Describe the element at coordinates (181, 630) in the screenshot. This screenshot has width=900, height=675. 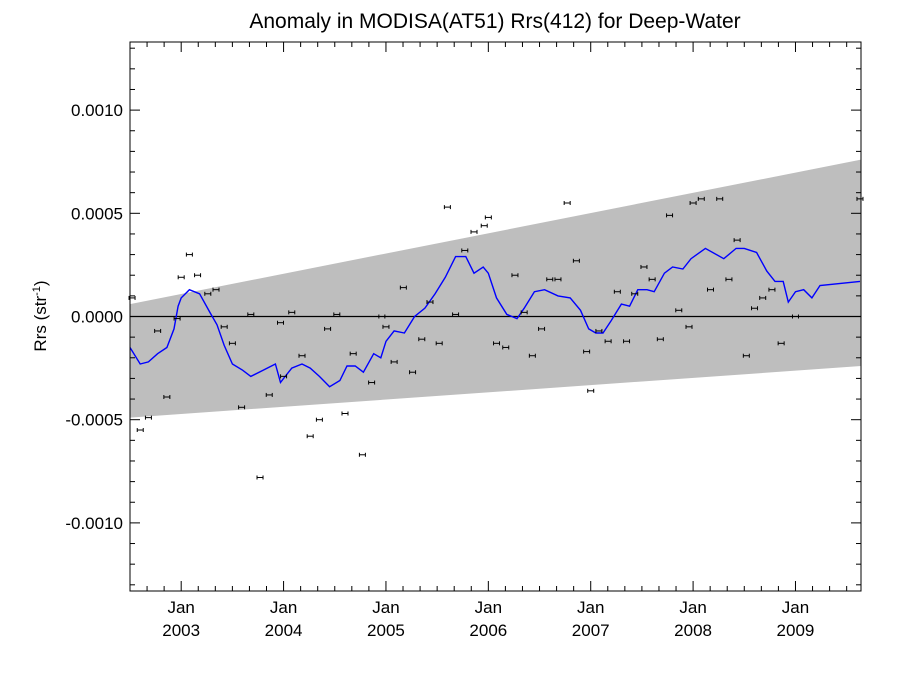
I see `x-tick-label-year: 2003` at that location.